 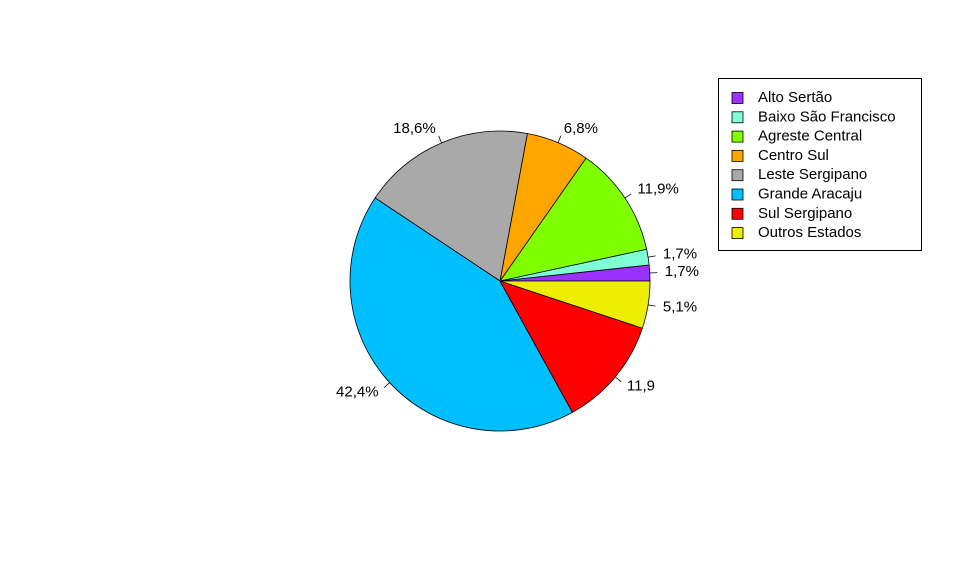 What do you see at coordinates (357, 392) in the screenshot?
I see `slice-label: 42,4%` at bounding box center [357, 392].